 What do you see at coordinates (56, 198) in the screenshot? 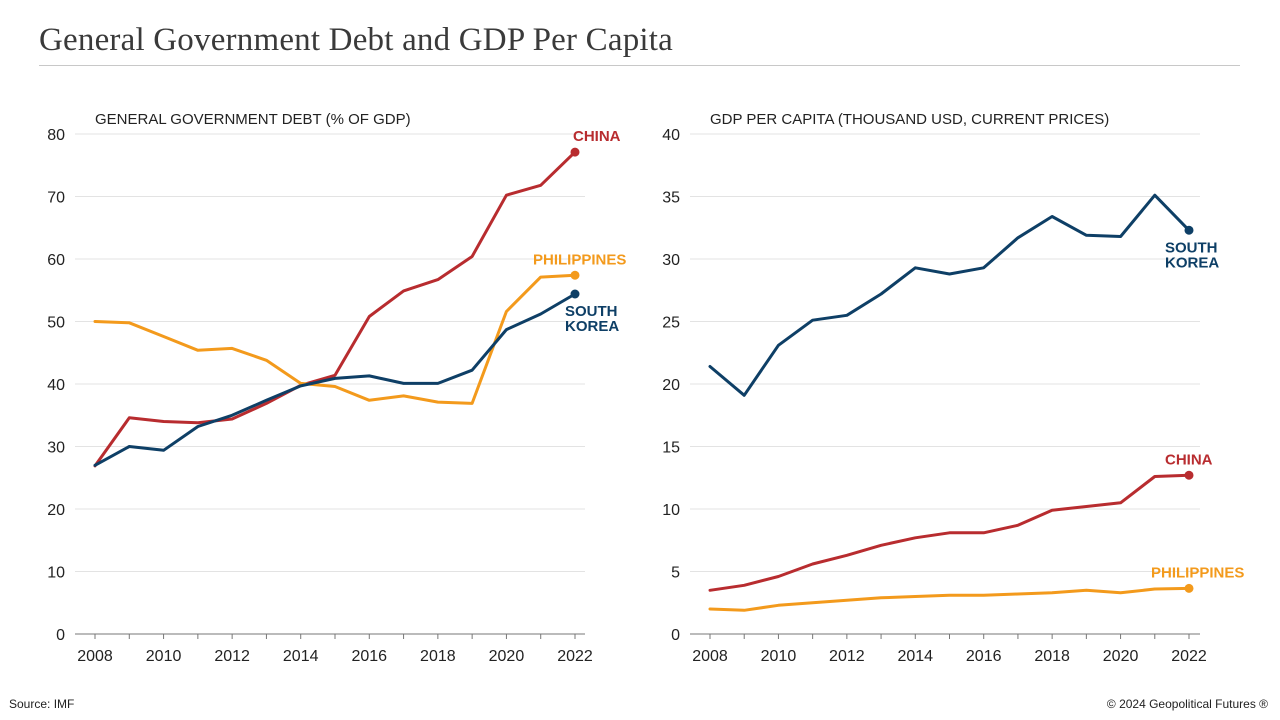
I see `debt-y-tick-label: 70` at bounding box center [56, 198].